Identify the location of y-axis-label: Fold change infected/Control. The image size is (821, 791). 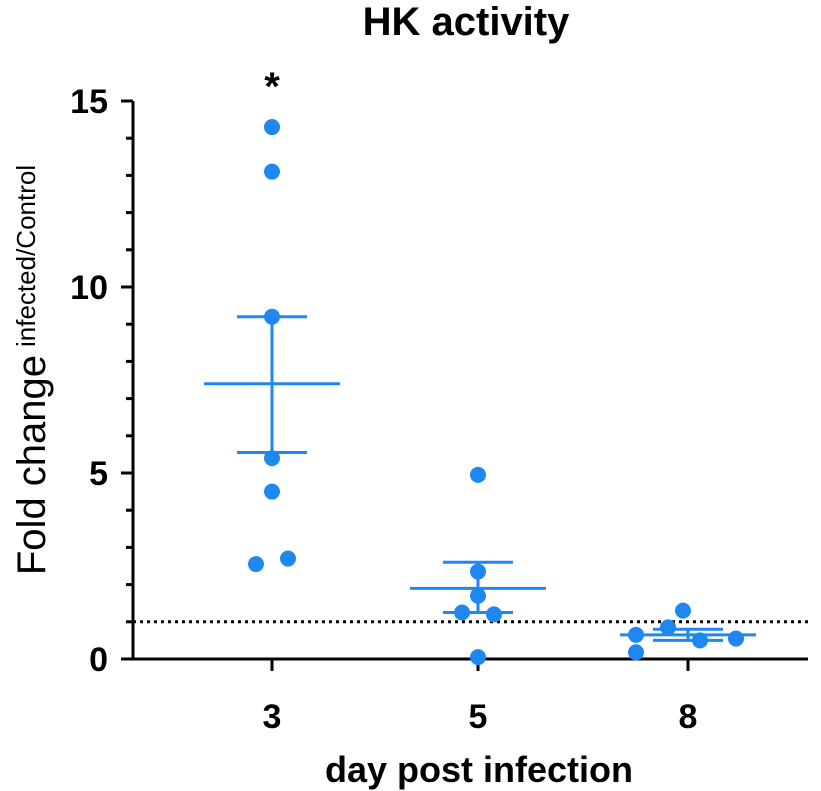
(32, 370).